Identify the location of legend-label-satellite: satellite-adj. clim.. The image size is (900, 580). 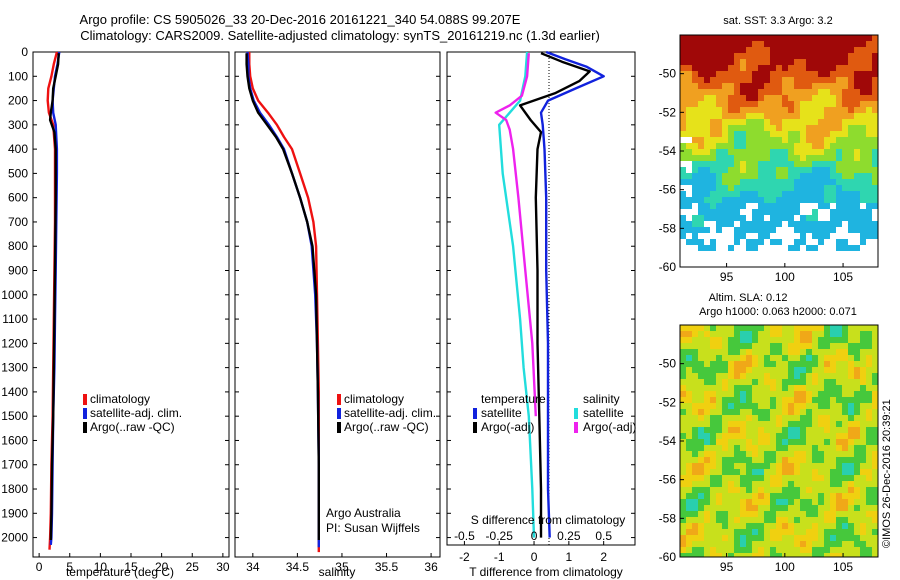
(390, 413).